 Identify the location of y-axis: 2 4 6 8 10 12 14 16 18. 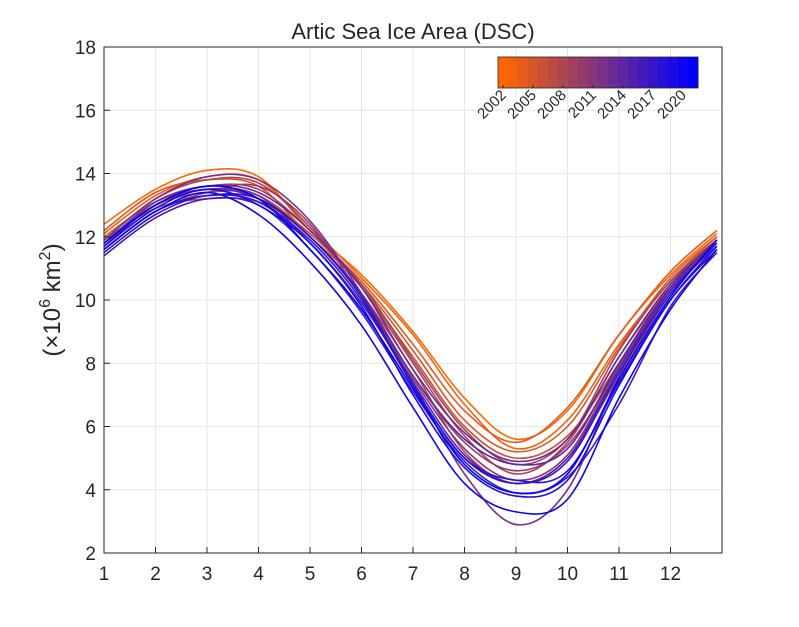
(92, 301).